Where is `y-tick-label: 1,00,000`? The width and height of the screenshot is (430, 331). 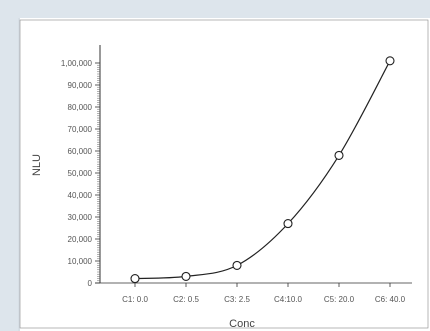 y-tick-label: 1,00,000 is located at coordinates (77, 63).